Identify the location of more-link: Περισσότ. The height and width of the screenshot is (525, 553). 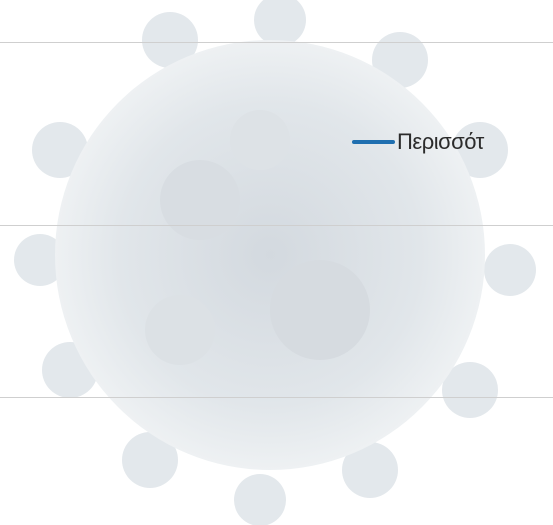
(418, 142).